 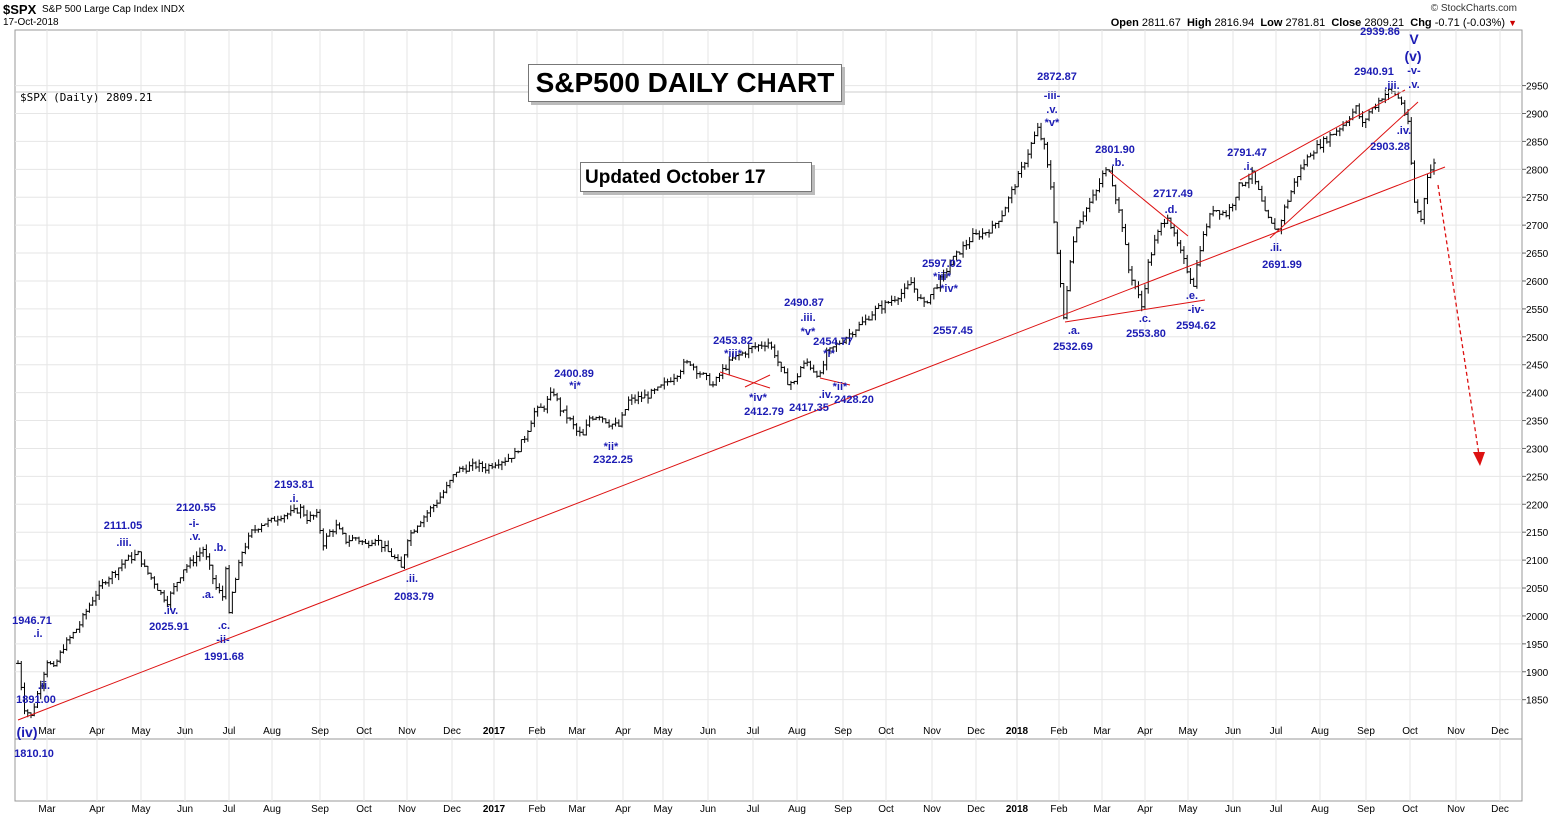 What do you see at coordinates (1410, 731) in the screenshot?
I see `x-tick-label: Oct` at bounding box center [1410, 731].